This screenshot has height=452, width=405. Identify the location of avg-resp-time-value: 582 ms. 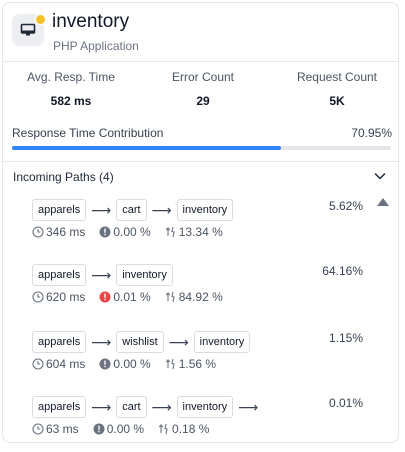
(71, 101).